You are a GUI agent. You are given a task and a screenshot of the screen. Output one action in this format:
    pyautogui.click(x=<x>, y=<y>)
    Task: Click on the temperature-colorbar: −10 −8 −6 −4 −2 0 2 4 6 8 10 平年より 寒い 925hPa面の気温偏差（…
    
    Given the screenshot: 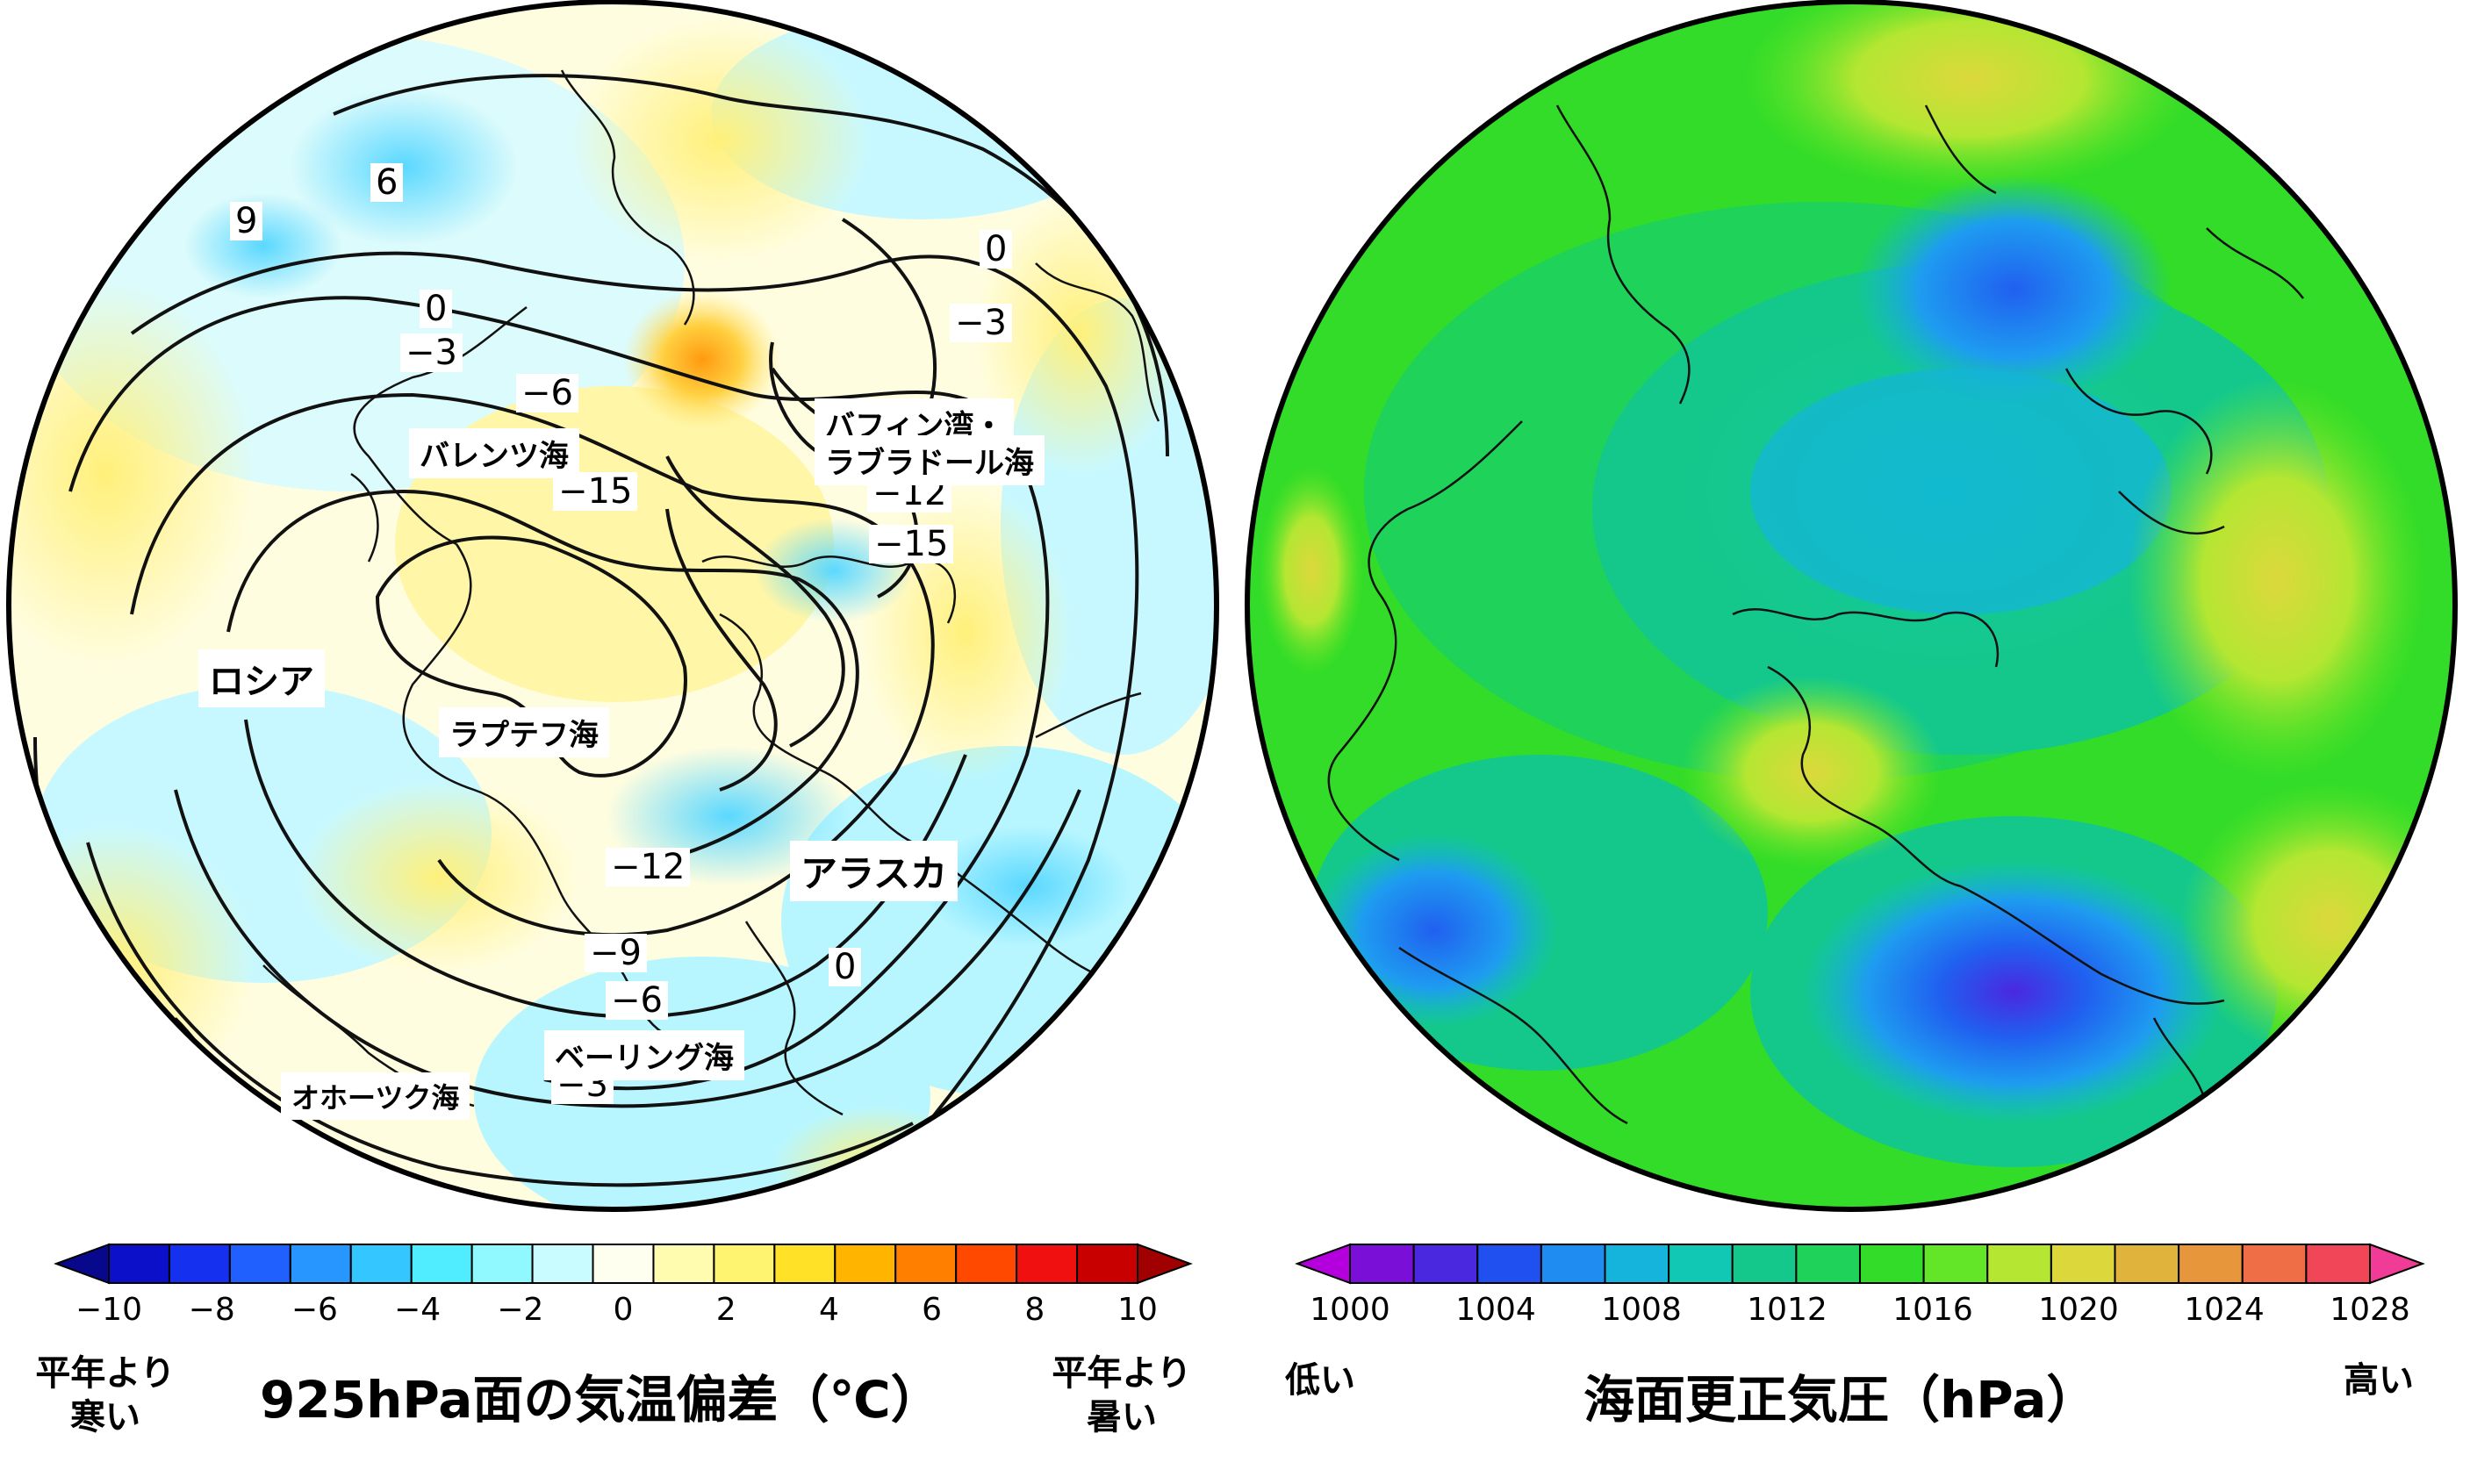 What is the action you would take?
    pyautogui.click(x=619, y=1356)
    